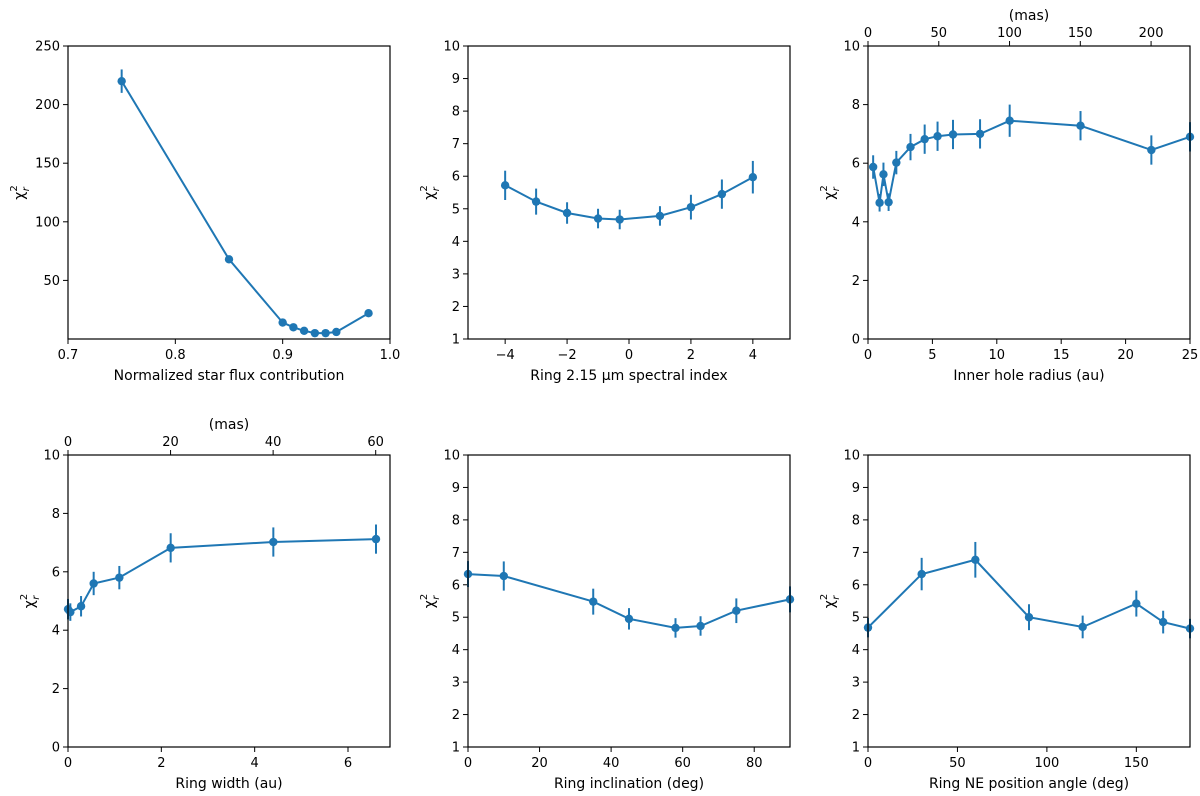 Image resolution: width=1200 pixels, height=796 pixels. What do you see at coordinates (1046, 763) in the screenshot?
I see `x-tick-label: 100` at bounding box center [1046, 763].